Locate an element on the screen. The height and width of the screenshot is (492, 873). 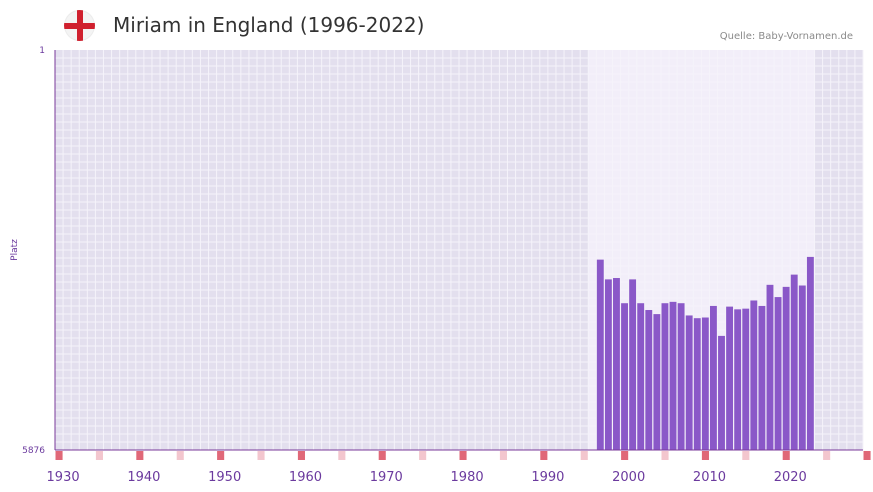
bar-2003 is located at coordinates (657, 382).